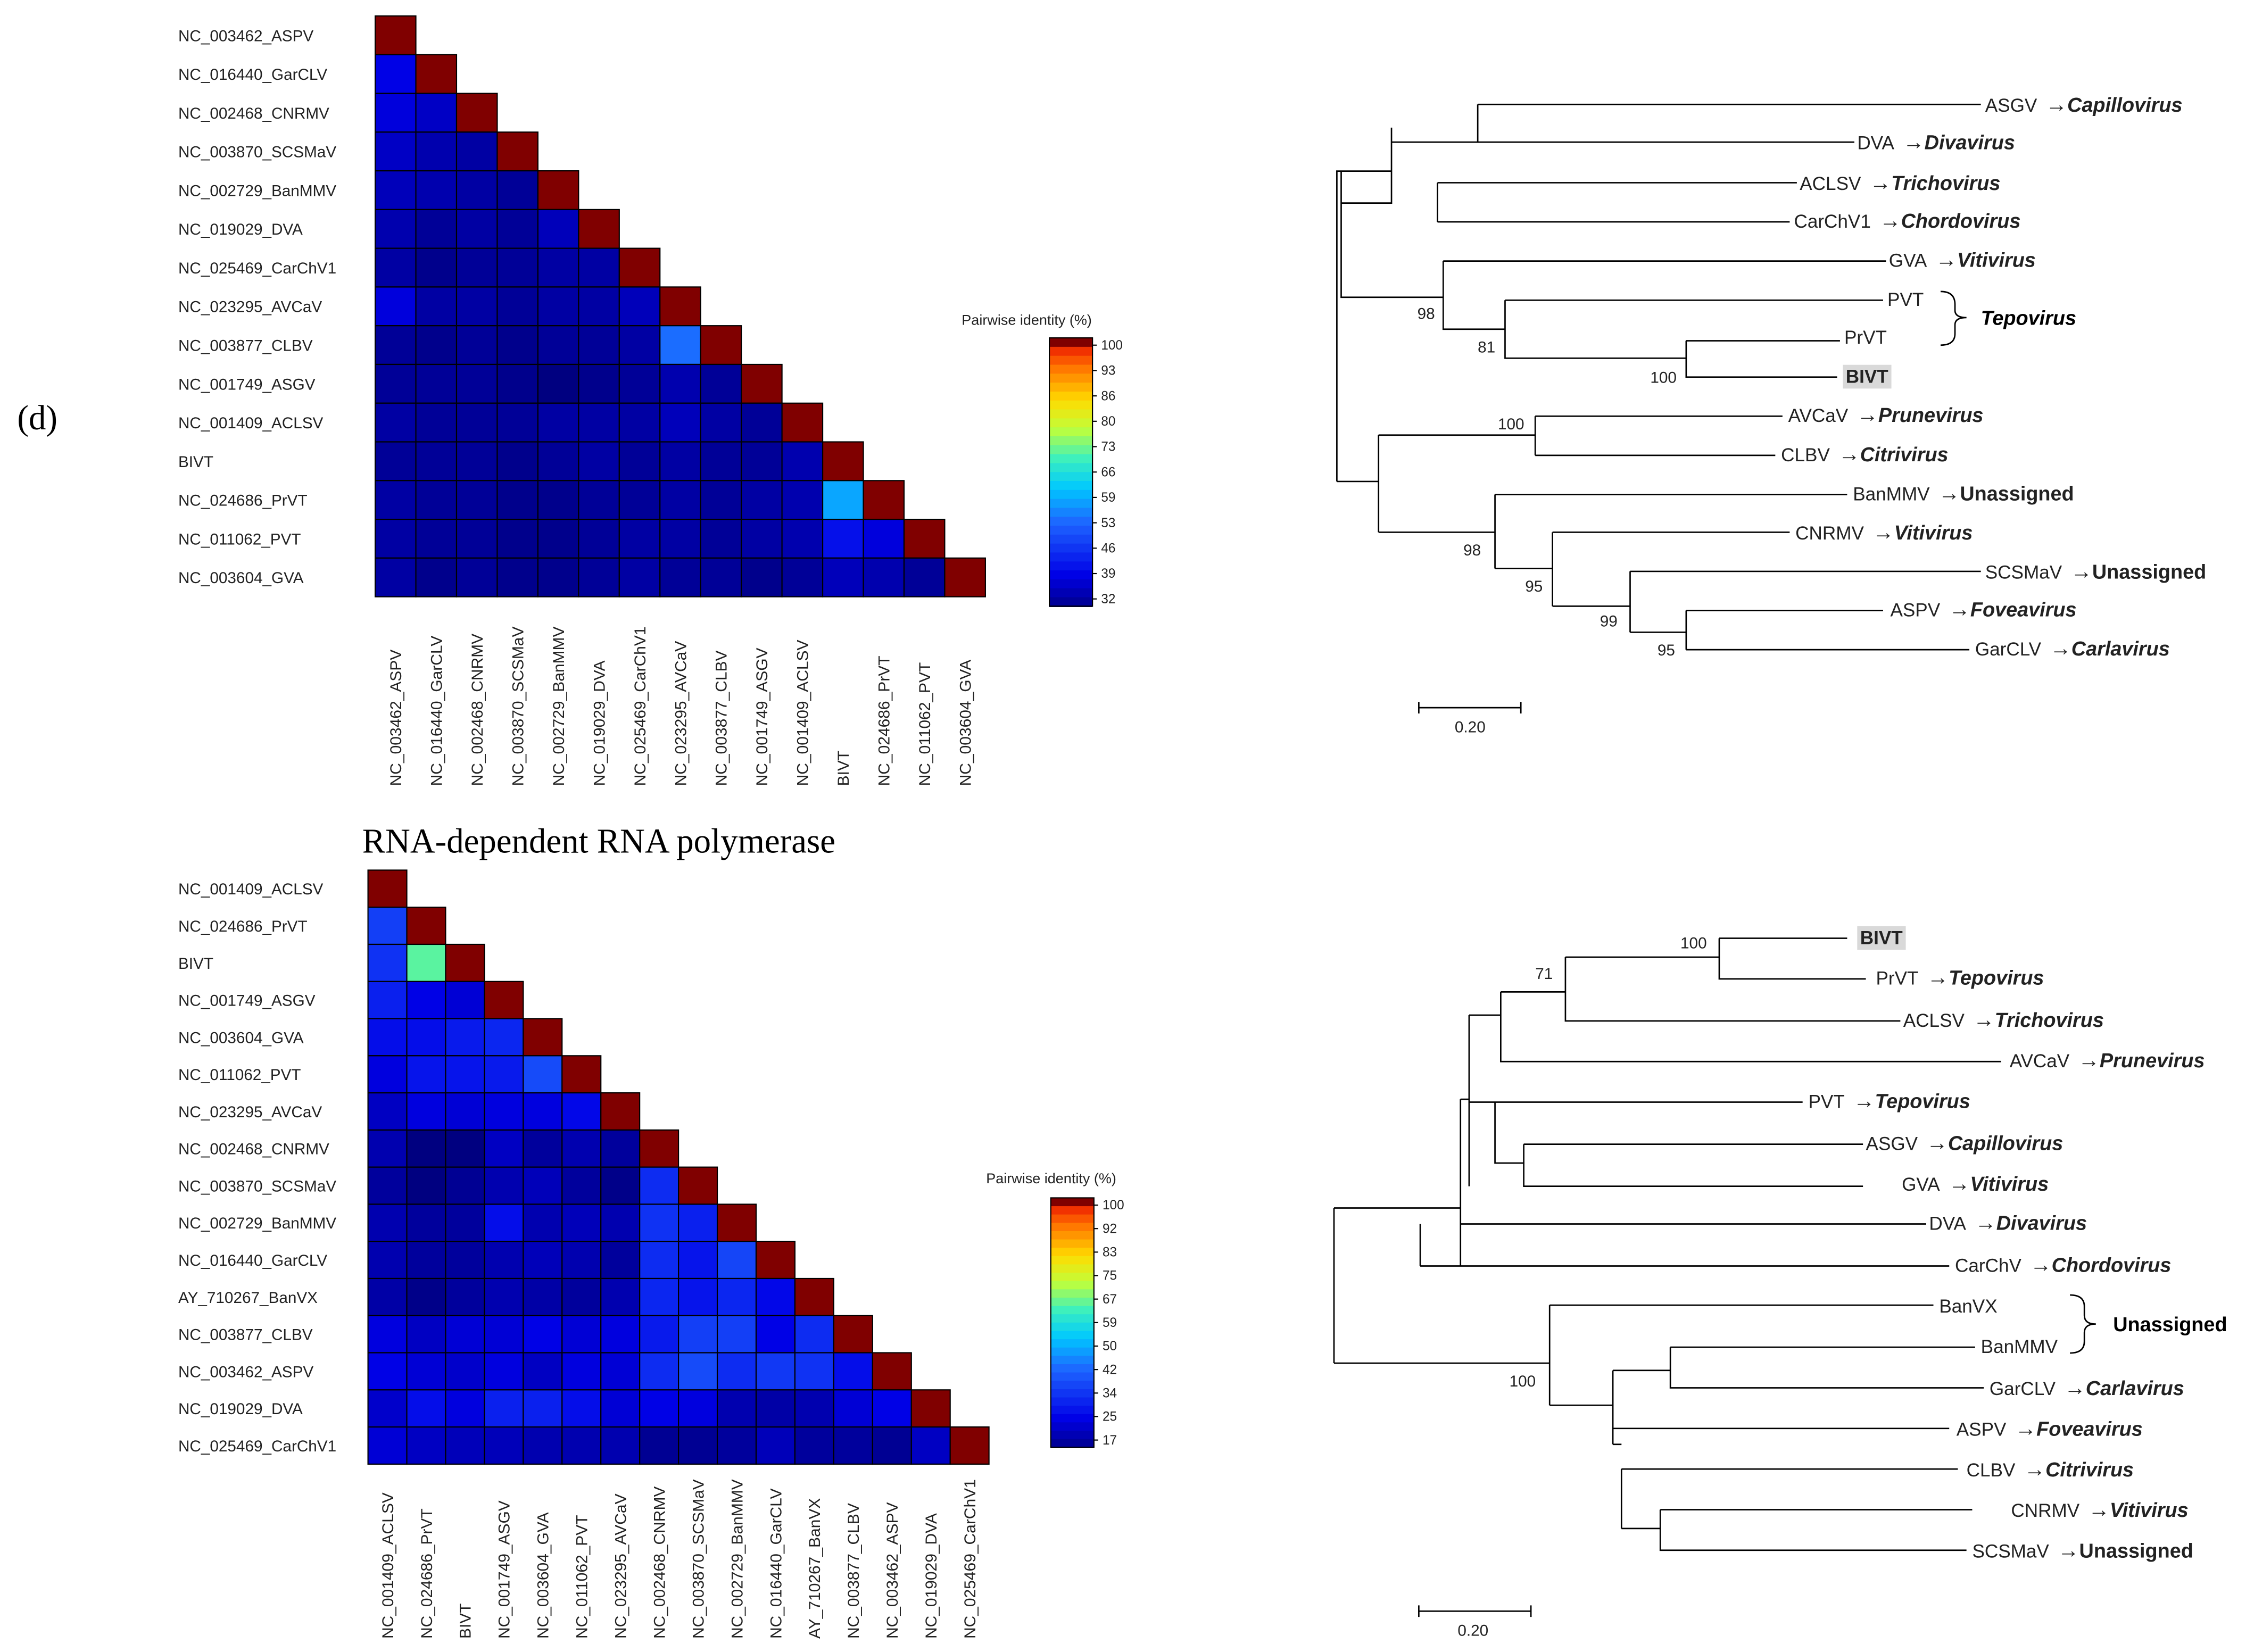 This screenshot has height=1652, width=2254. I want to click on column-label: NC_016440_GarCLV, so click(776, 1564).